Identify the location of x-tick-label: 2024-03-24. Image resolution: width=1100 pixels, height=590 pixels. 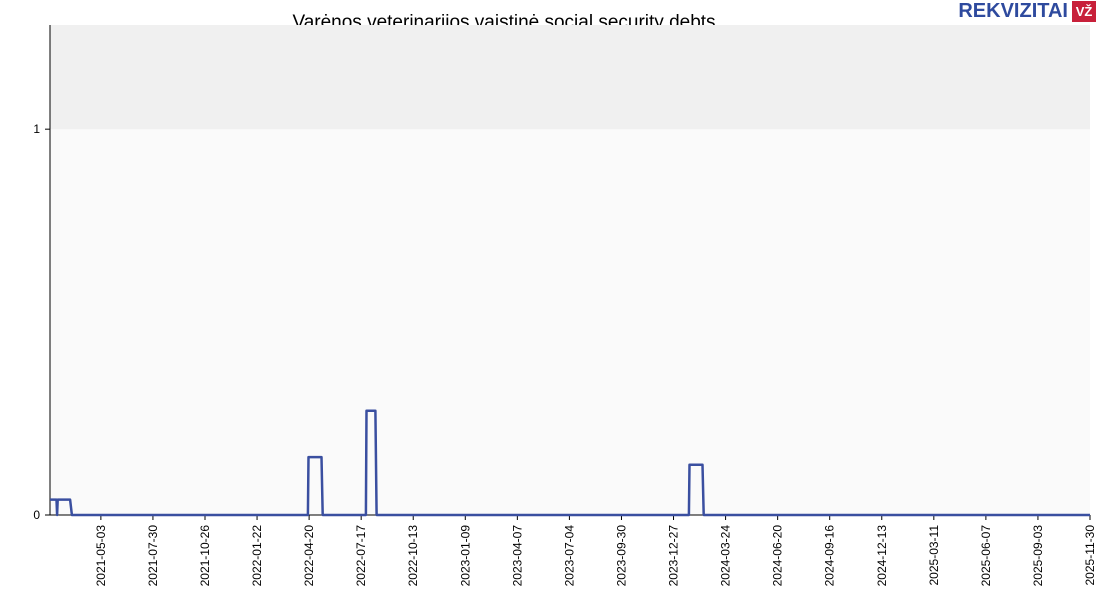
(726, 556).